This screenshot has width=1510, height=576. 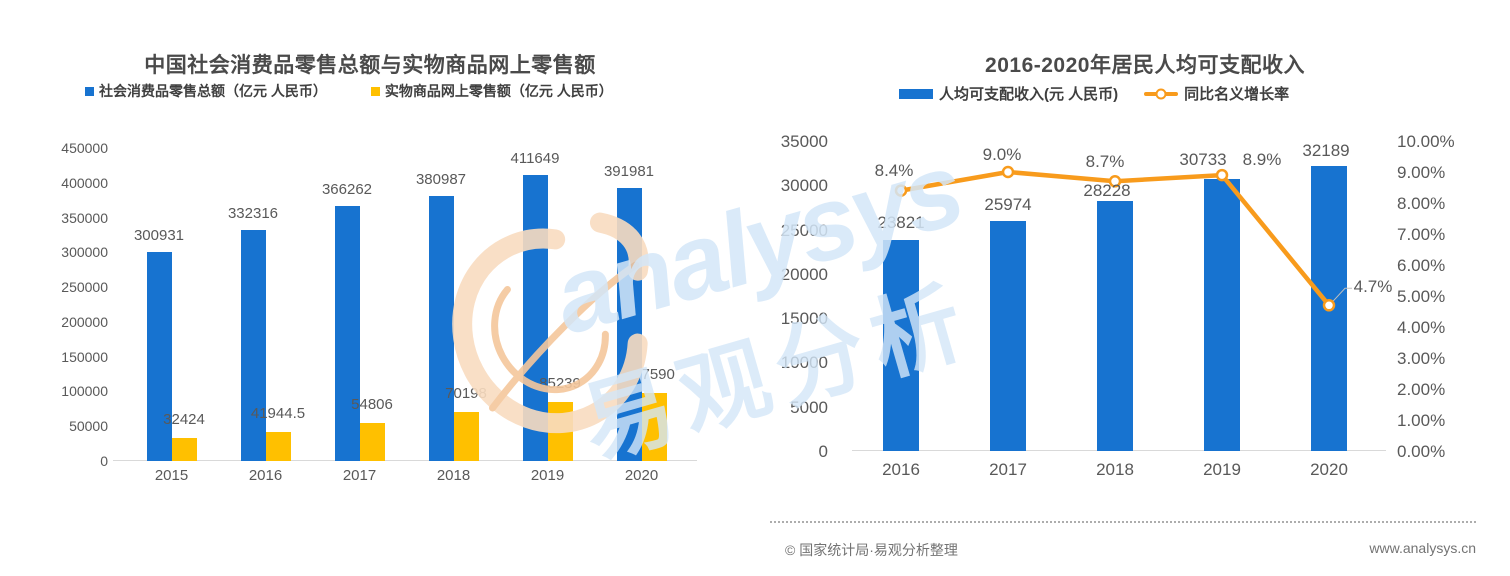 What do you see at coordinates (278, 446) in the screenshot?
I see `bar-online-retail-2016` at bounding box center [278, 446].